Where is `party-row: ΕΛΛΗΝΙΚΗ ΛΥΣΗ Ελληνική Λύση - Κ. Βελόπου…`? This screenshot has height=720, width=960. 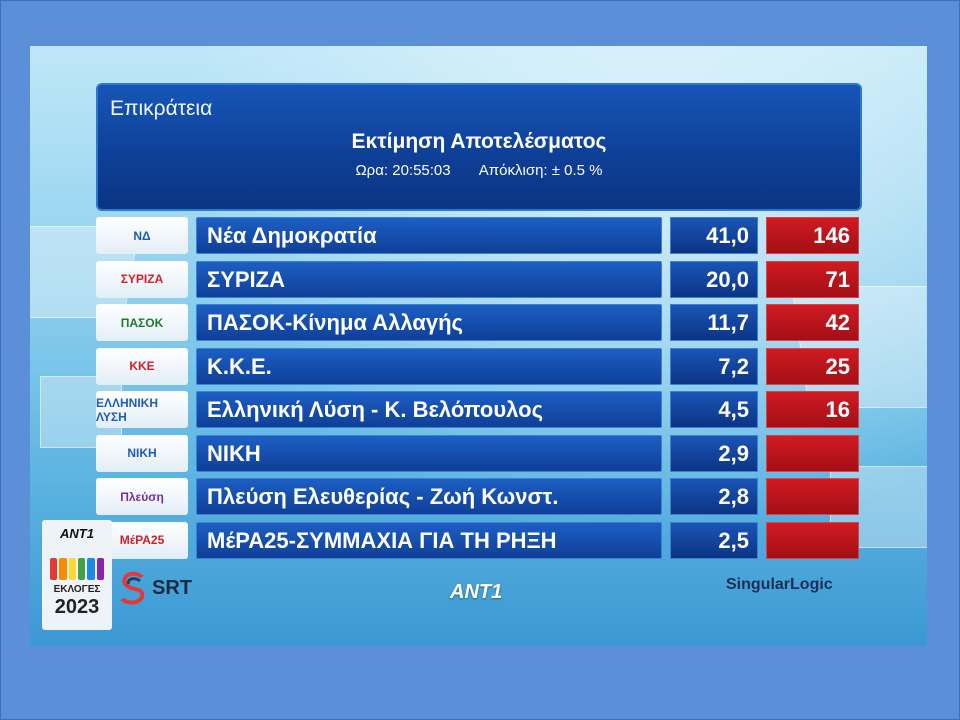 party-row: ΕΛΛΗΝΙΚΗ ΛΥΣΗ Ελληνική Λύση - Κ. Βελόπου… is located at coordinates (478, 409).